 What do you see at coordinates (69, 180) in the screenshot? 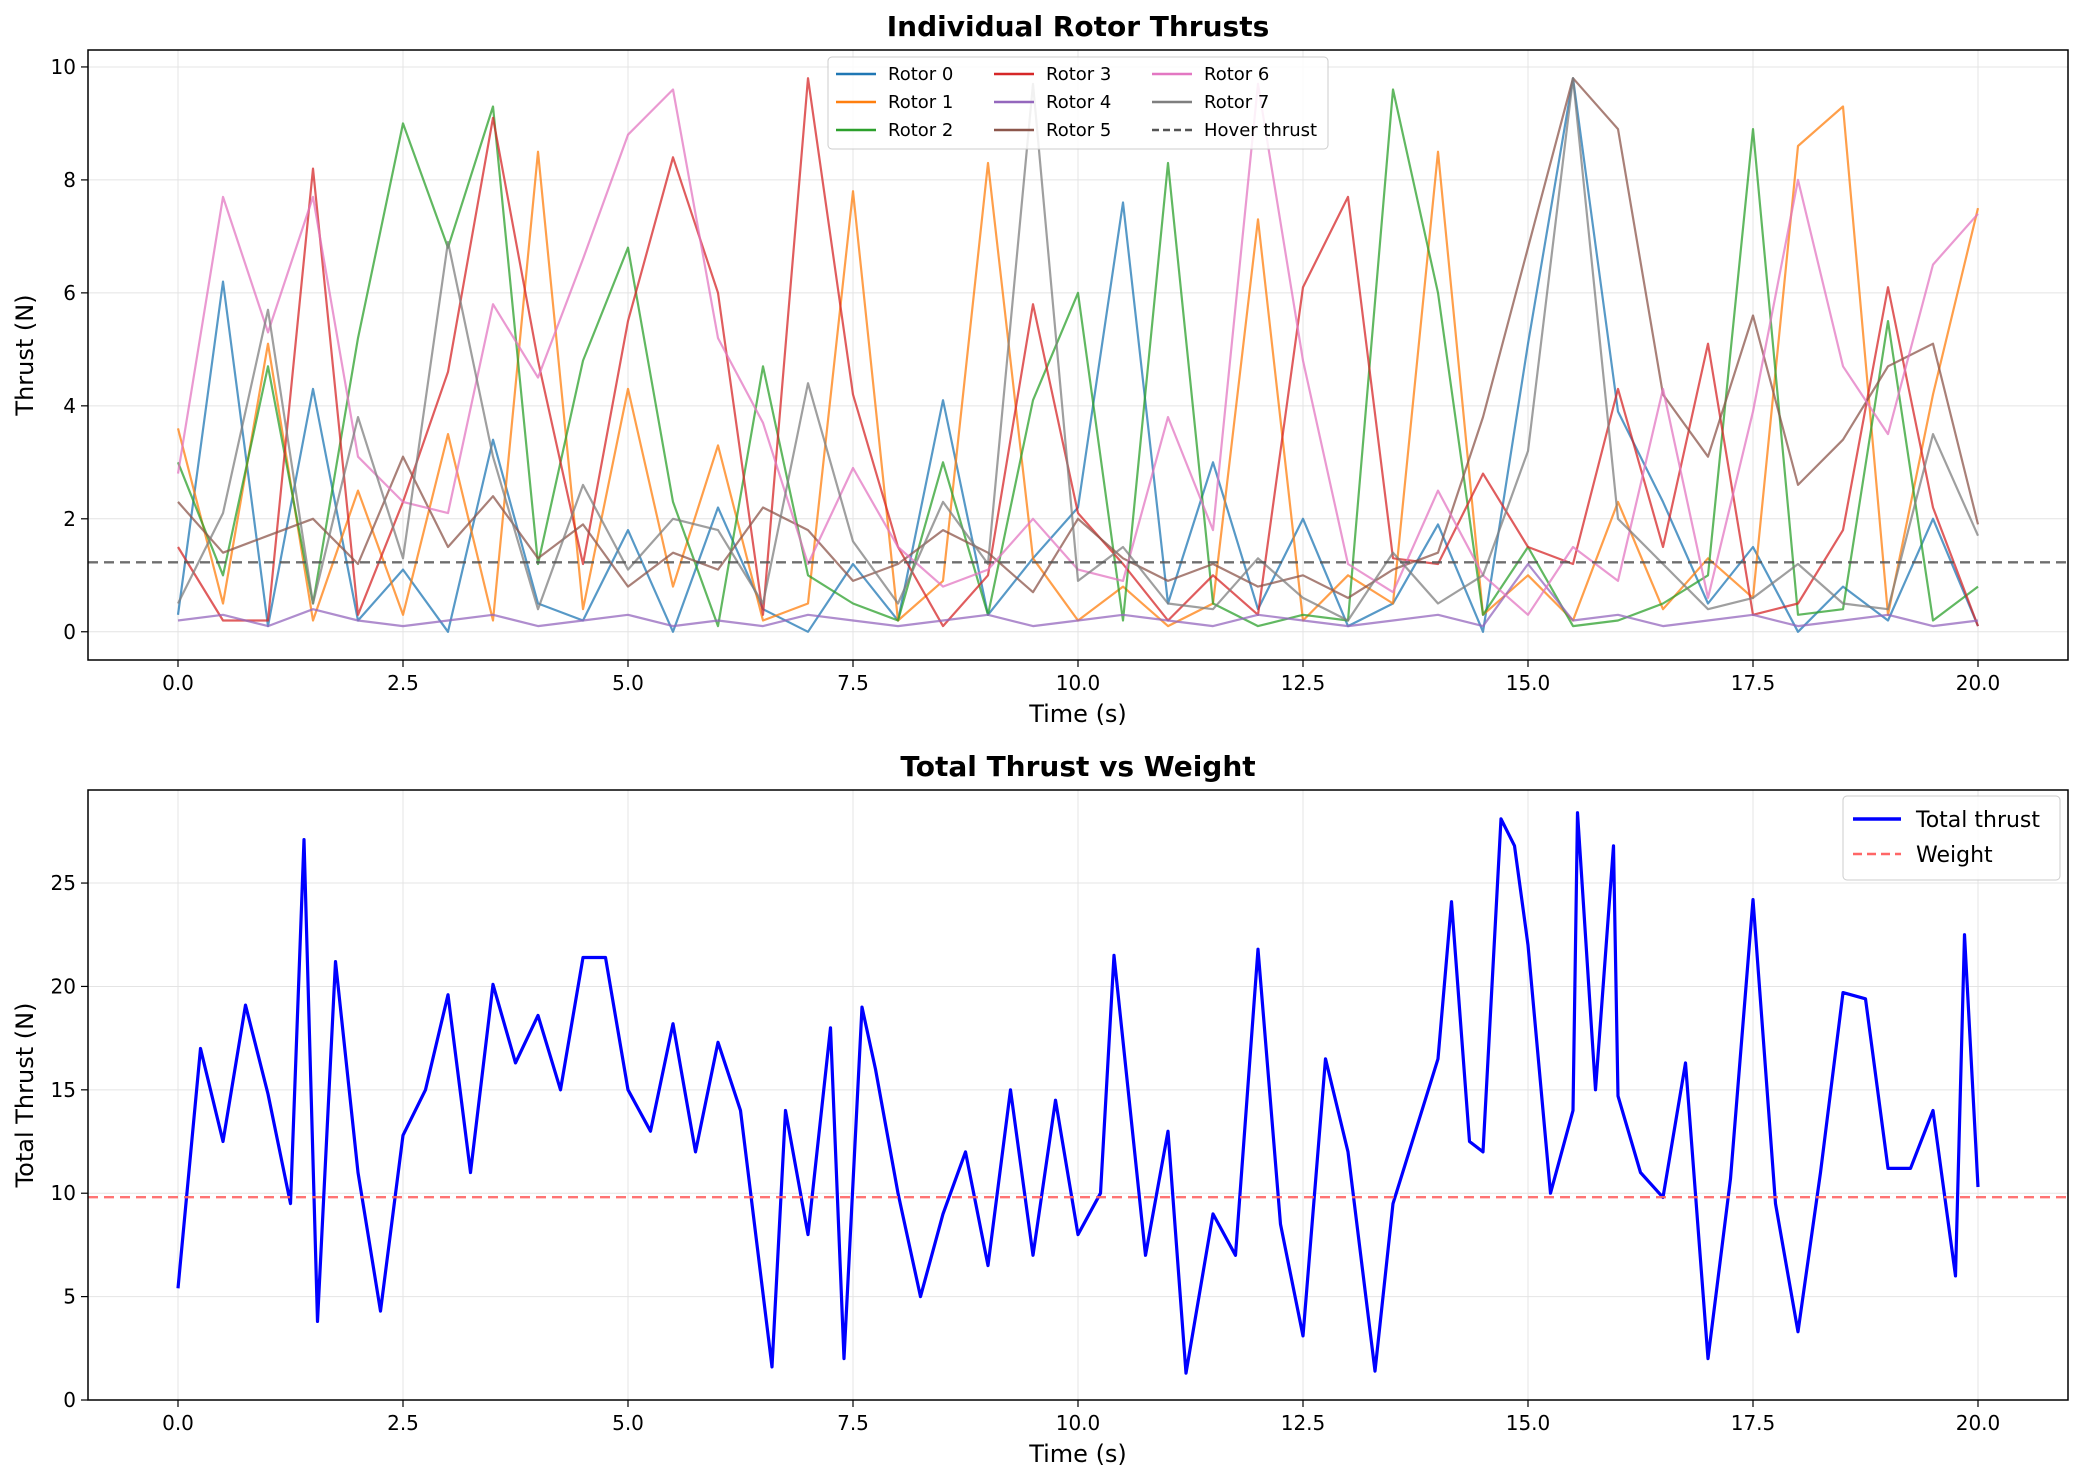
I see `y-tick-label: 8` at bounding box center [69, 180].